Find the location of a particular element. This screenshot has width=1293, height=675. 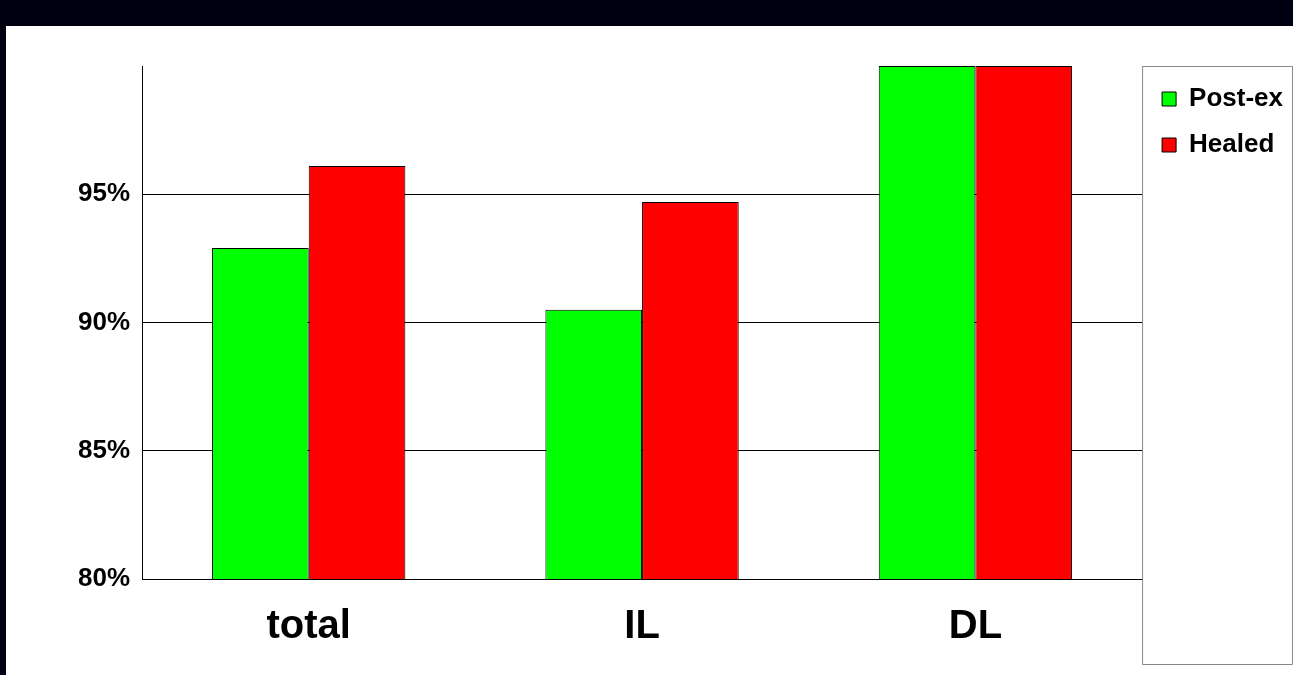

legend-label: Healed is located at coordinates (1232, 143).